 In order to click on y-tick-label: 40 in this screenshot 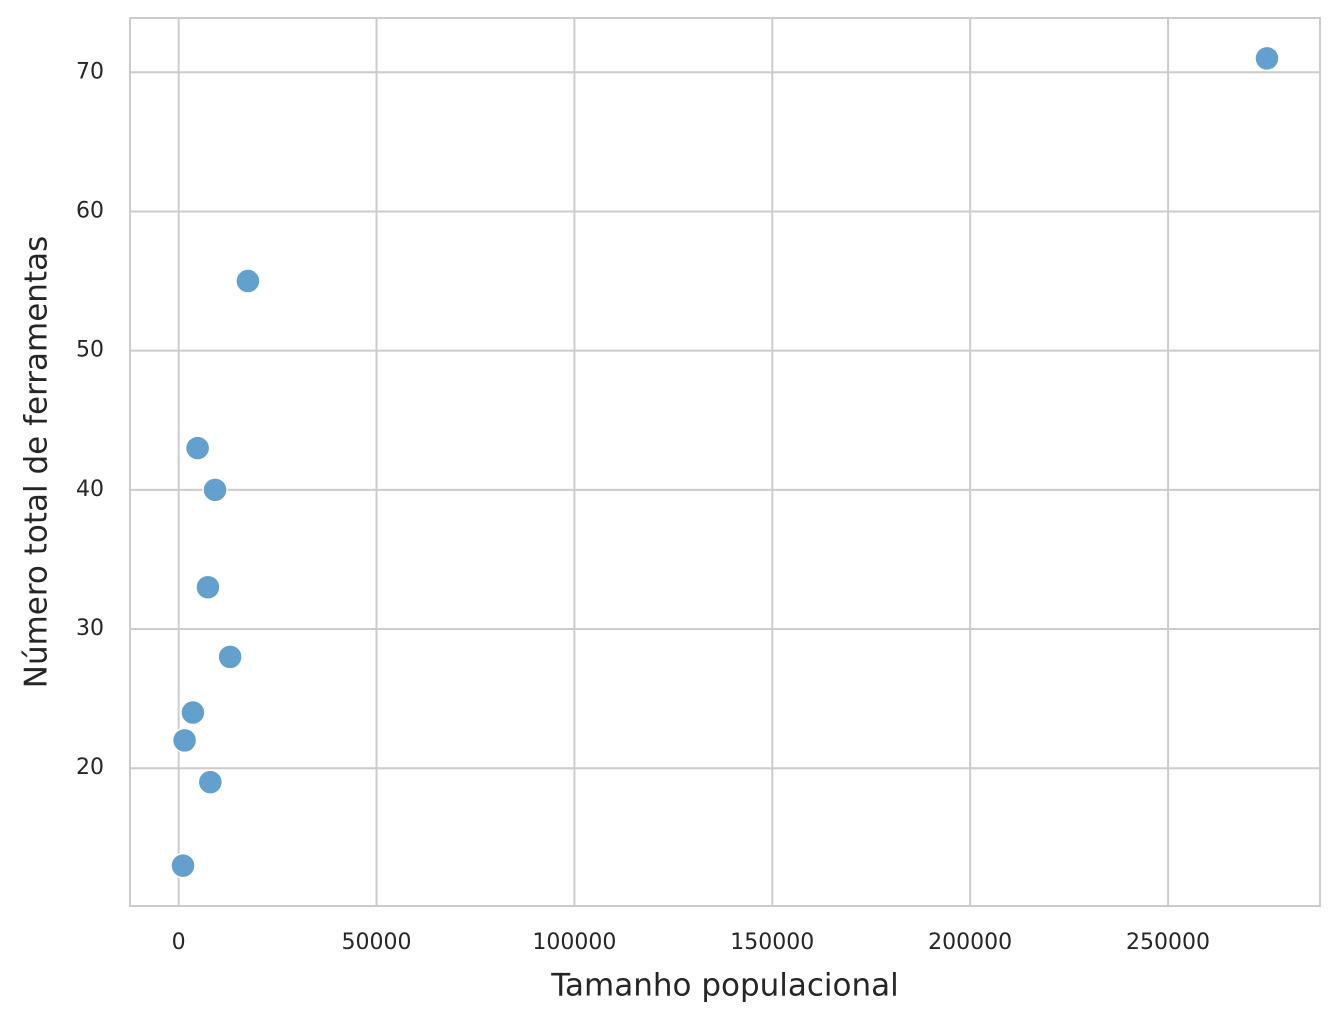, I will do `click(90, 489)`.